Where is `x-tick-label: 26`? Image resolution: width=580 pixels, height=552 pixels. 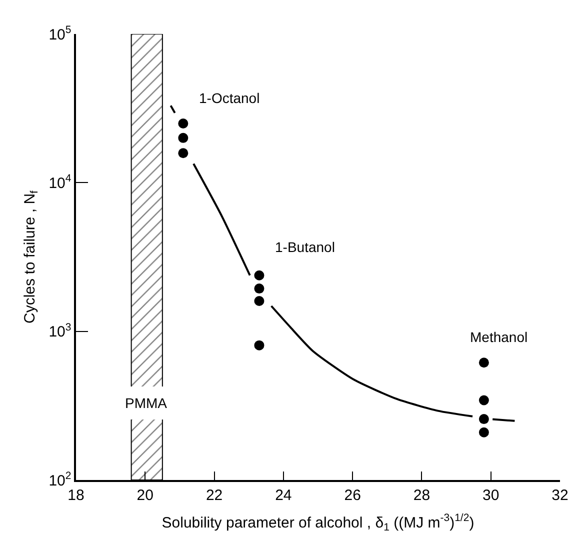
x-tick-label: 26 is located at coordinates (352, 495).